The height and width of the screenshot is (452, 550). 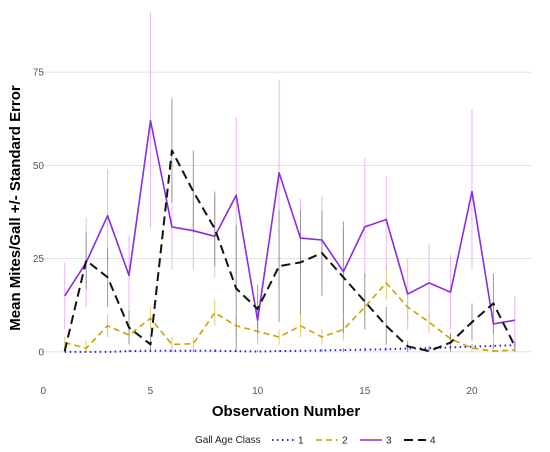 What do you see at coordinates (39, 259) in the screenshot?
I see `y-tick-label: 25` at bounding box center [39, 259].